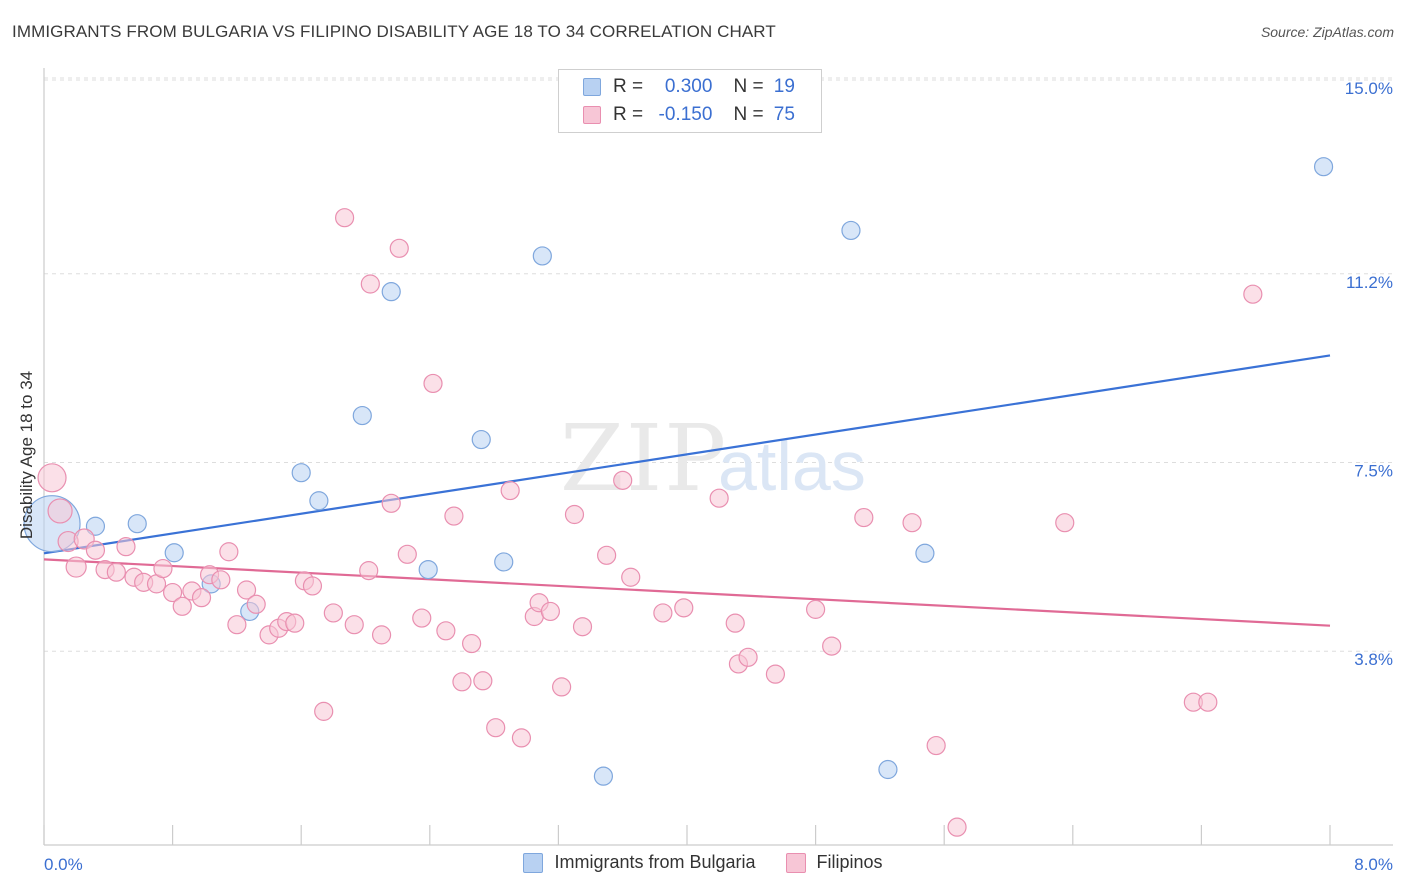 This screenshot has width=1406, height=892. I want to click on watermark-zip: ZIP, so click(644, 458).